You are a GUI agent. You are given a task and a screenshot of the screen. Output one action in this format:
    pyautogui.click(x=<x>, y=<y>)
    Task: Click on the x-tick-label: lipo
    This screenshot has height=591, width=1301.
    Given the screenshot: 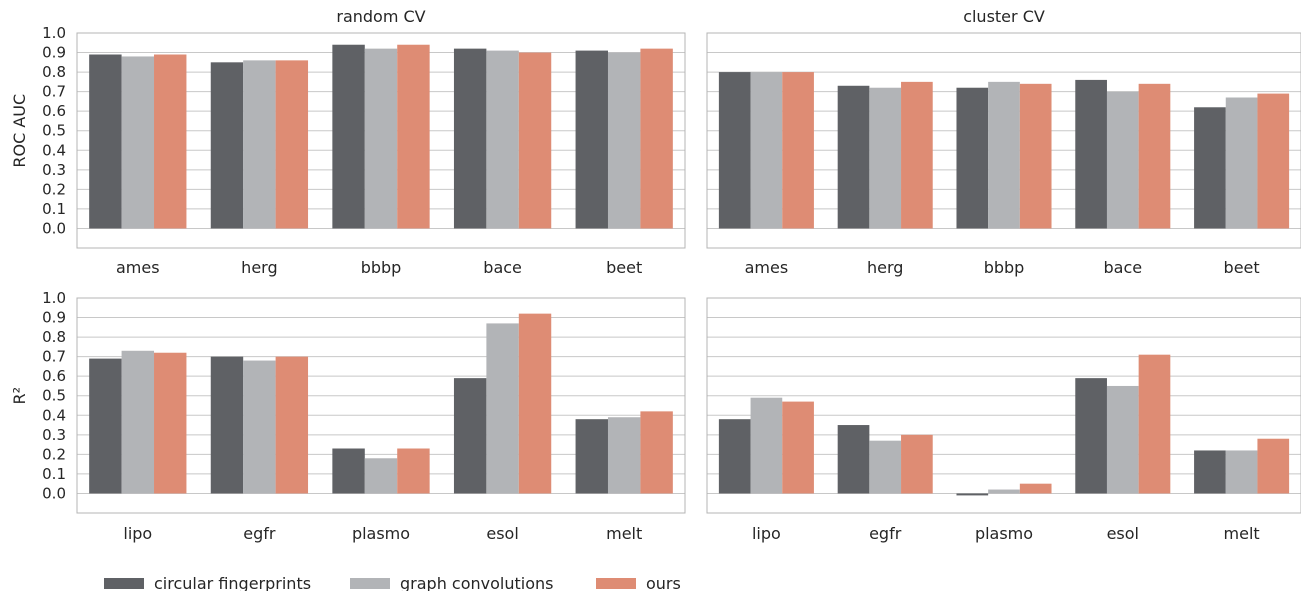 What is the action you would take?
    pyautogui.click(x=766, y=533)
    